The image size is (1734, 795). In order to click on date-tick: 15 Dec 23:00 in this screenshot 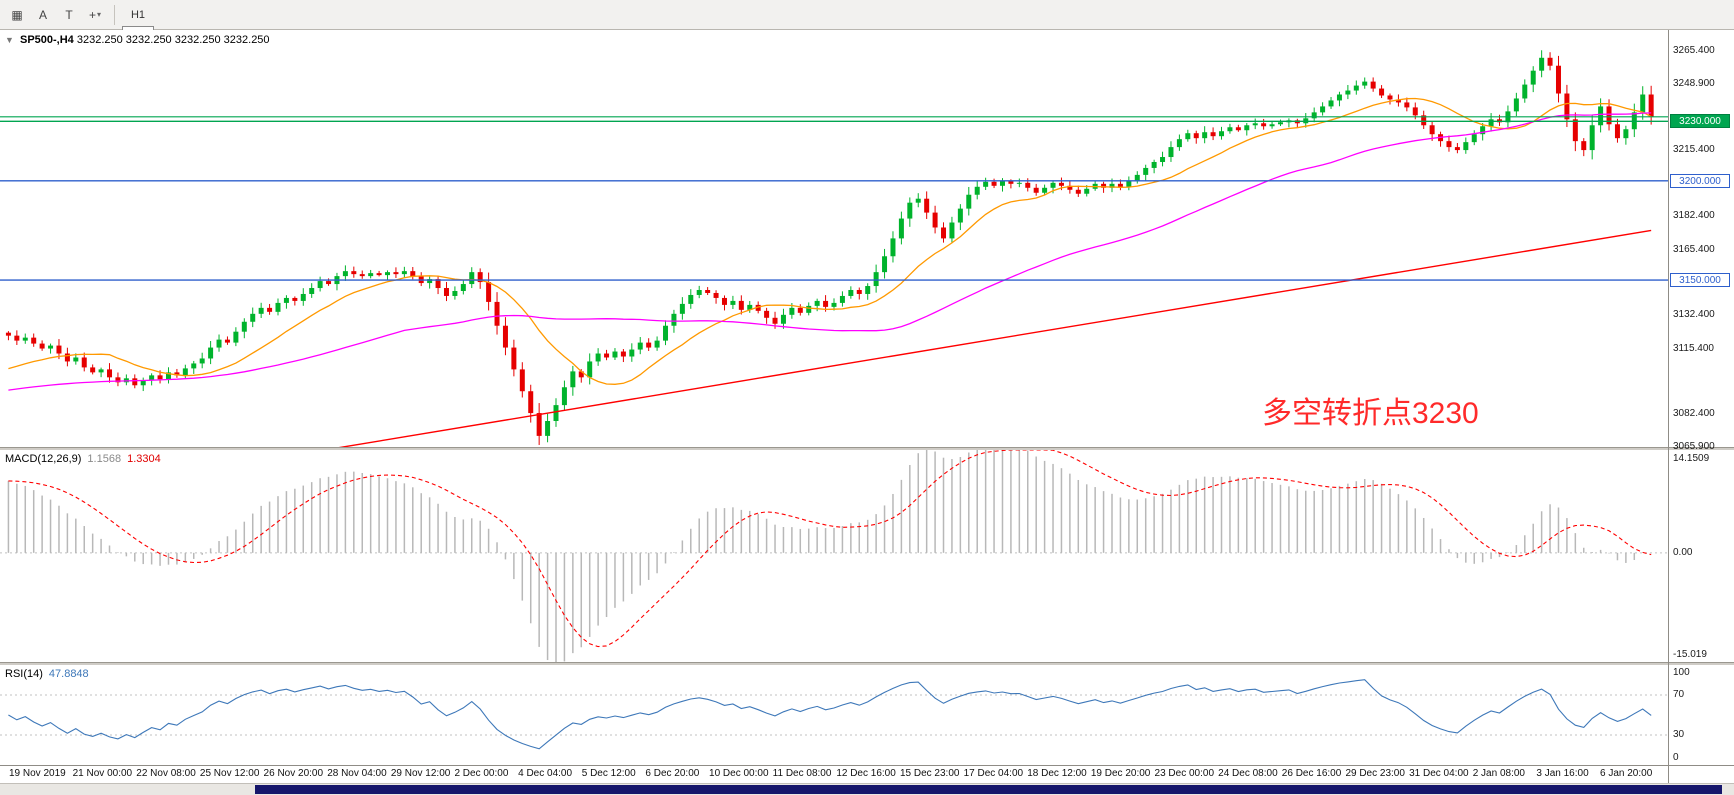, I will do `click(929, 773)`.